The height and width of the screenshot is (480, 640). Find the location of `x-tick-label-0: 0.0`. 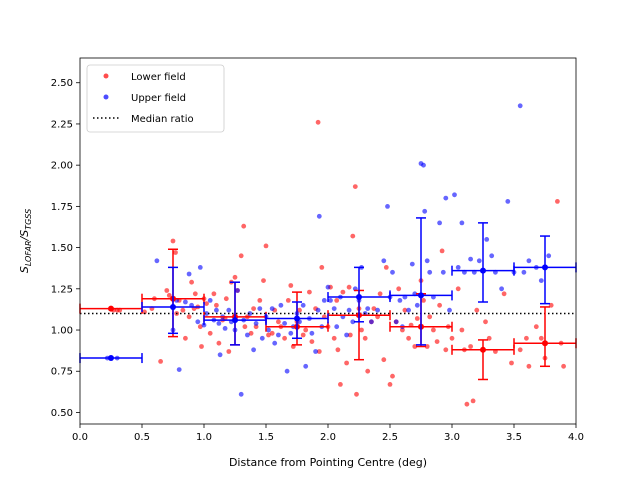

x-tick-label-0: 0.0 is located at coordinates (80, 437).